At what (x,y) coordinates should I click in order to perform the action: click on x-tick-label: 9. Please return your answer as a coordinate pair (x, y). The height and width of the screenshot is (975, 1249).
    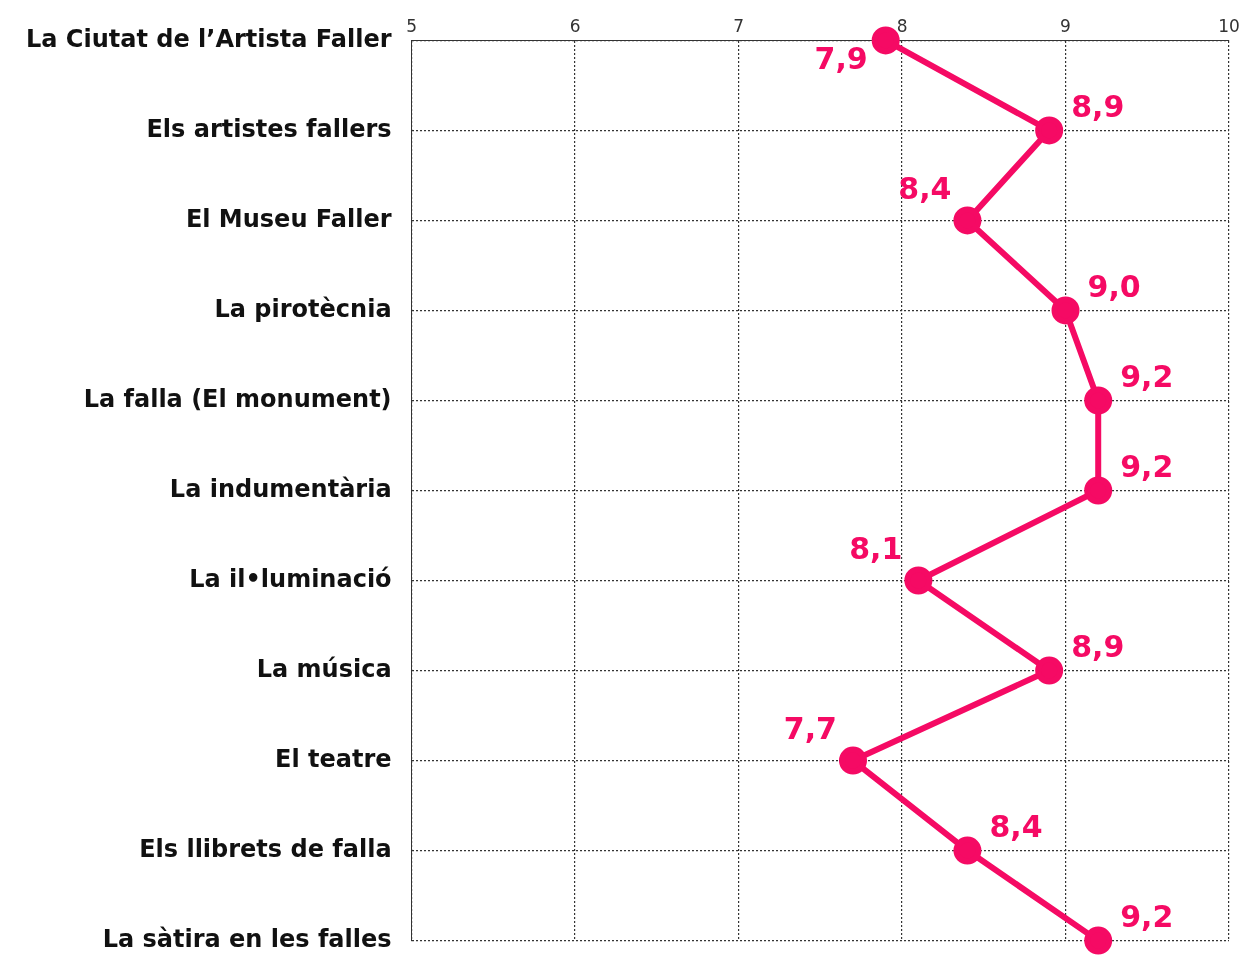
    Looking at the image, I should click on (1065, 25).